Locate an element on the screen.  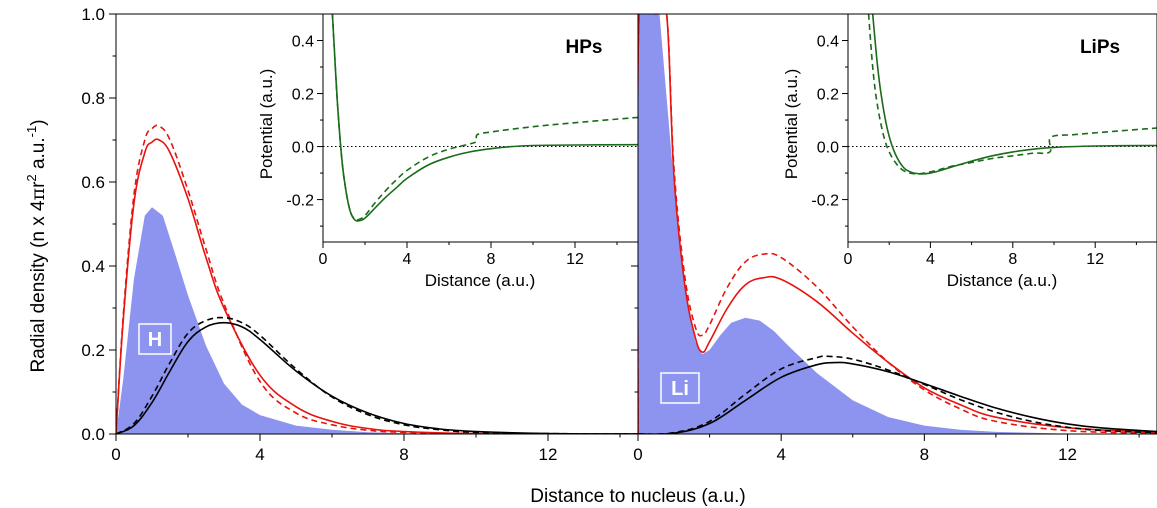
h-atom-label: H is located at coordinates (155, 339).